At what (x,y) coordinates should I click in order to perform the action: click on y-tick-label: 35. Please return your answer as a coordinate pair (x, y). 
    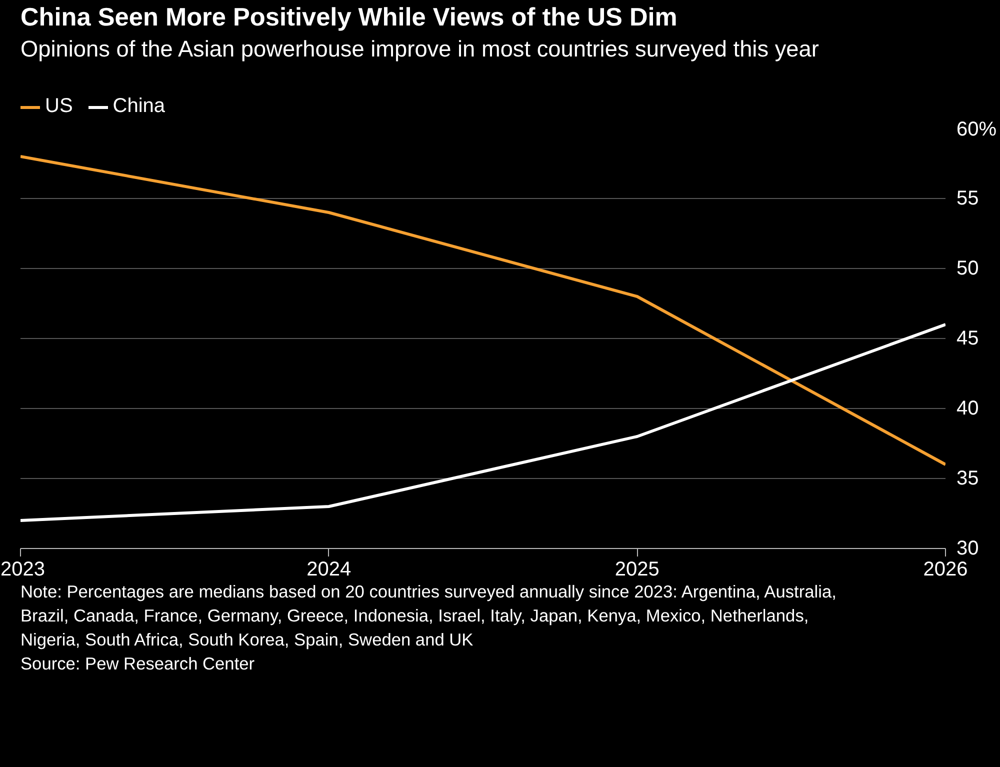
    Looking at the image, I should click on (967, 479).